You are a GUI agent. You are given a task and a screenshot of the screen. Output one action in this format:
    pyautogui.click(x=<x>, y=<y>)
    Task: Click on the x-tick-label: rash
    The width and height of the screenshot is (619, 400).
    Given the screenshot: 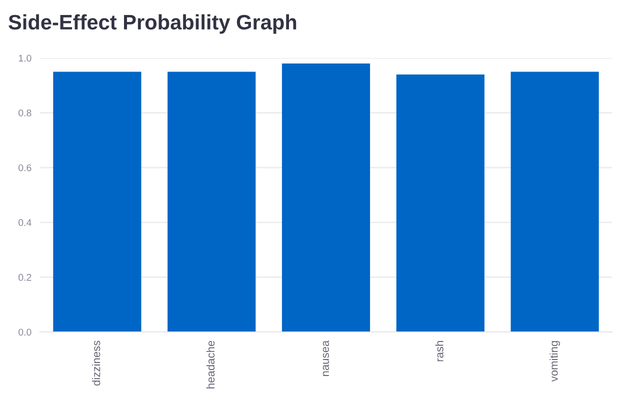 What is the action you would take?
    pyautogui.click(x=439, y=351)
    